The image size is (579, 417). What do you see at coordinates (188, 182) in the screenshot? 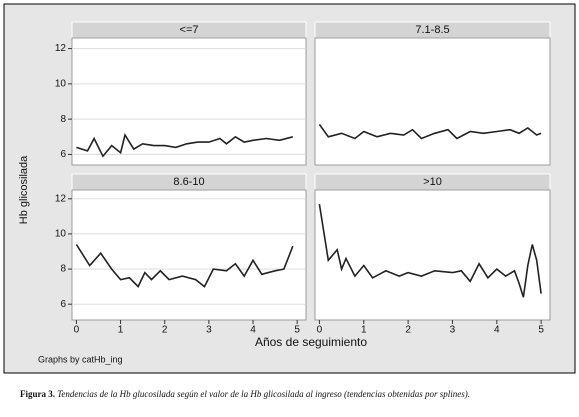
I see `panel-title: 8.6-10` at bounding box center [188, 182].